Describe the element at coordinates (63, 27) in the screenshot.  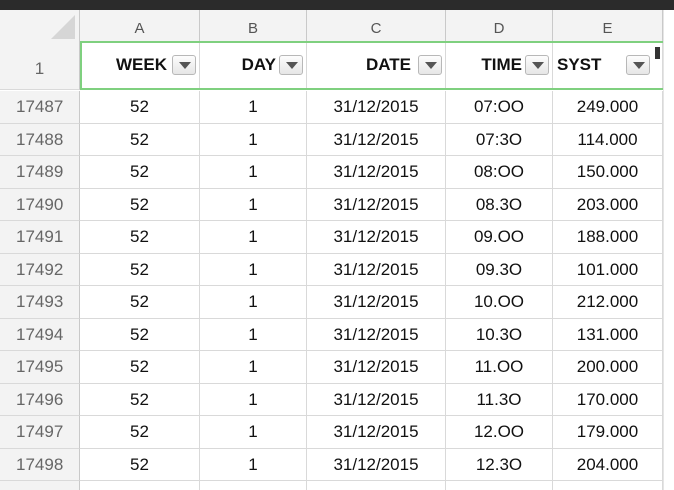
I see `corner-triangle-icon` at that location.